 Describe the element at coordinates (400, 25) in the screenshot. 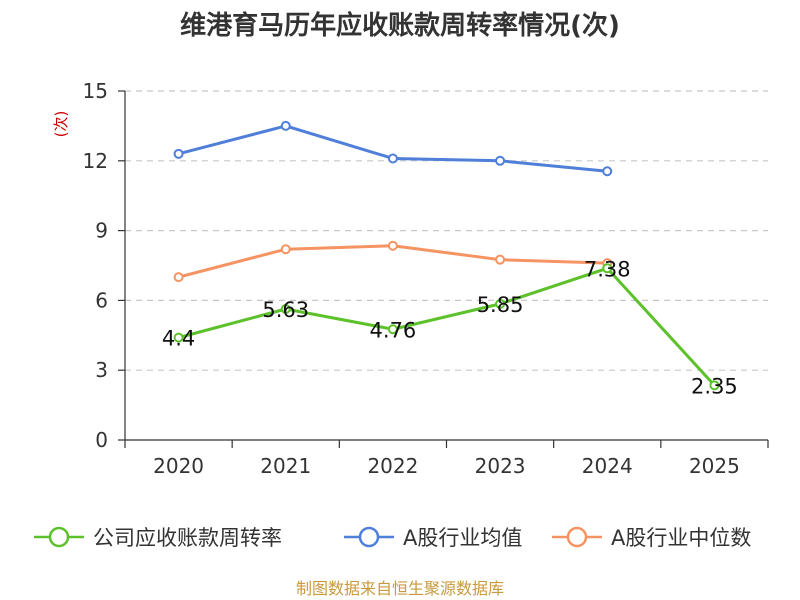

I see `chart-title: 维港育马历年应收账款周转率情况(次)` at that location.